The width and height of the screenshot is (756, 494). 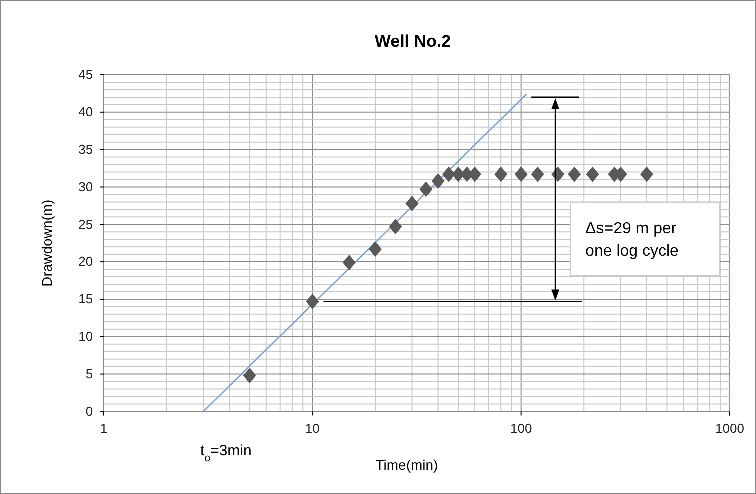 I want to click on y-tick-label: 20, so click(x=86, y=262).